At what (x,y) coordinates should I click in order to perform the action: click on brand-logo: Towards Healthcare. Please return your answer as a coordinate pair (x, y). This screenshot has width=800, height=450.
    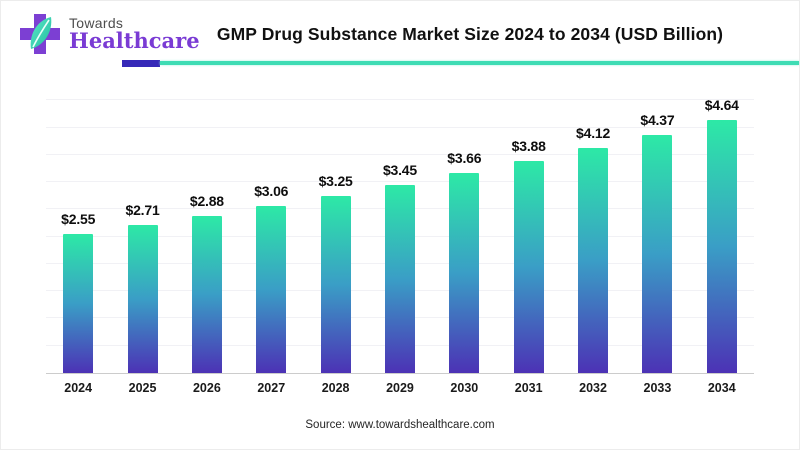
    Looking at the image, I should click on (108, 34).